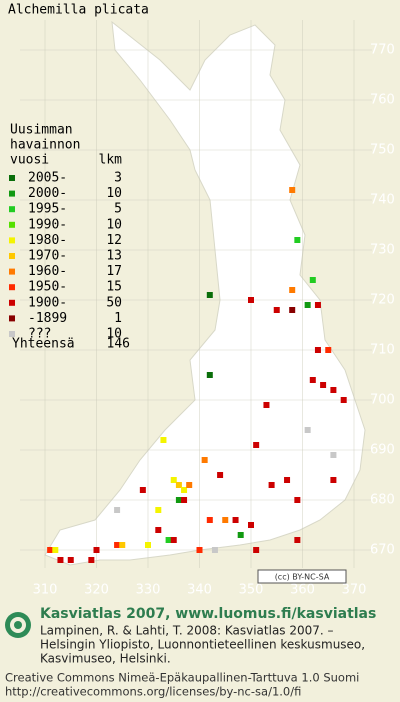 The width and height of the screenshot is (400, 702). Describe the element at coordinates (18, 625) in the screenshot. I see `logo-core` at that location.